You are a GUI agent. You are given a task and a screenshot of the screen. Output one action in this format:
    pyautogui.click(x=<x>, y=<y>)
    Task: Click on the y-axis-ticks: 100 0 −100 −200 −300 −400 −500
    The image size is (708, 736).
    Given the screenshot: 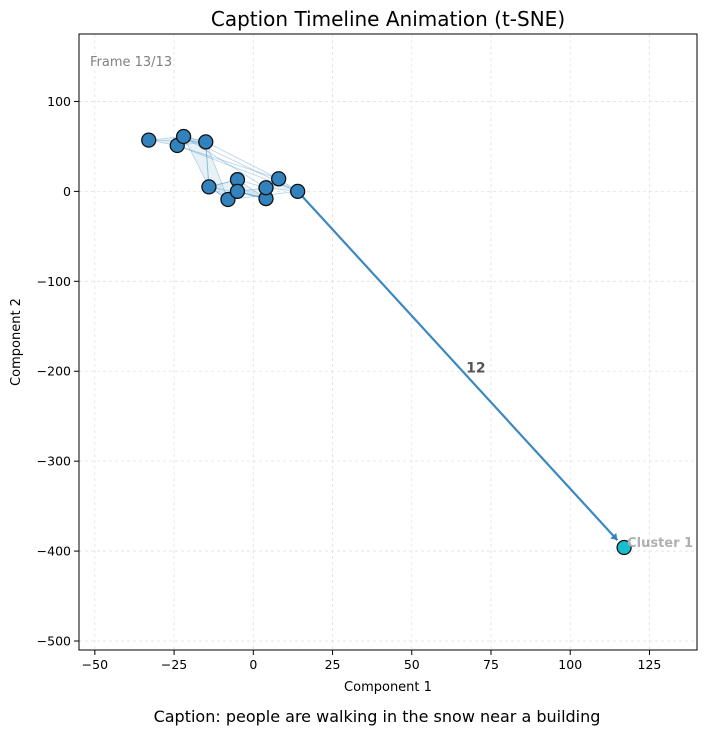 What is the action you would take?
    pyautogui.click(x=58, y=371)
    